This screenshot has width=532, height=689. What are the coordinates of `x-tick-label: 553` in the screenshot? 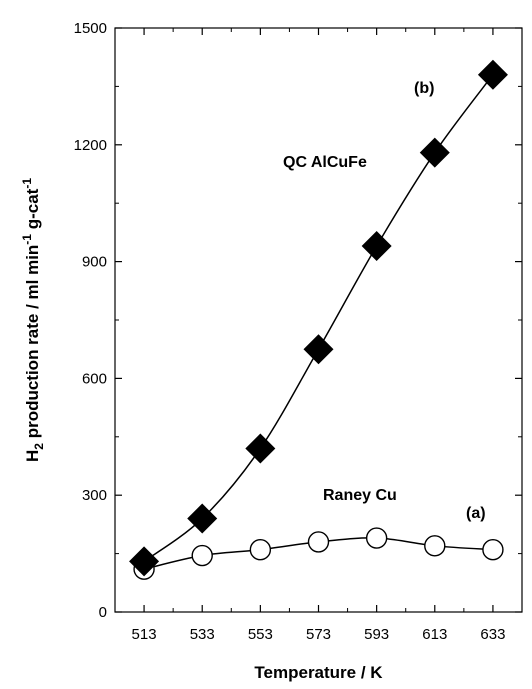 It's located at (260, 634).